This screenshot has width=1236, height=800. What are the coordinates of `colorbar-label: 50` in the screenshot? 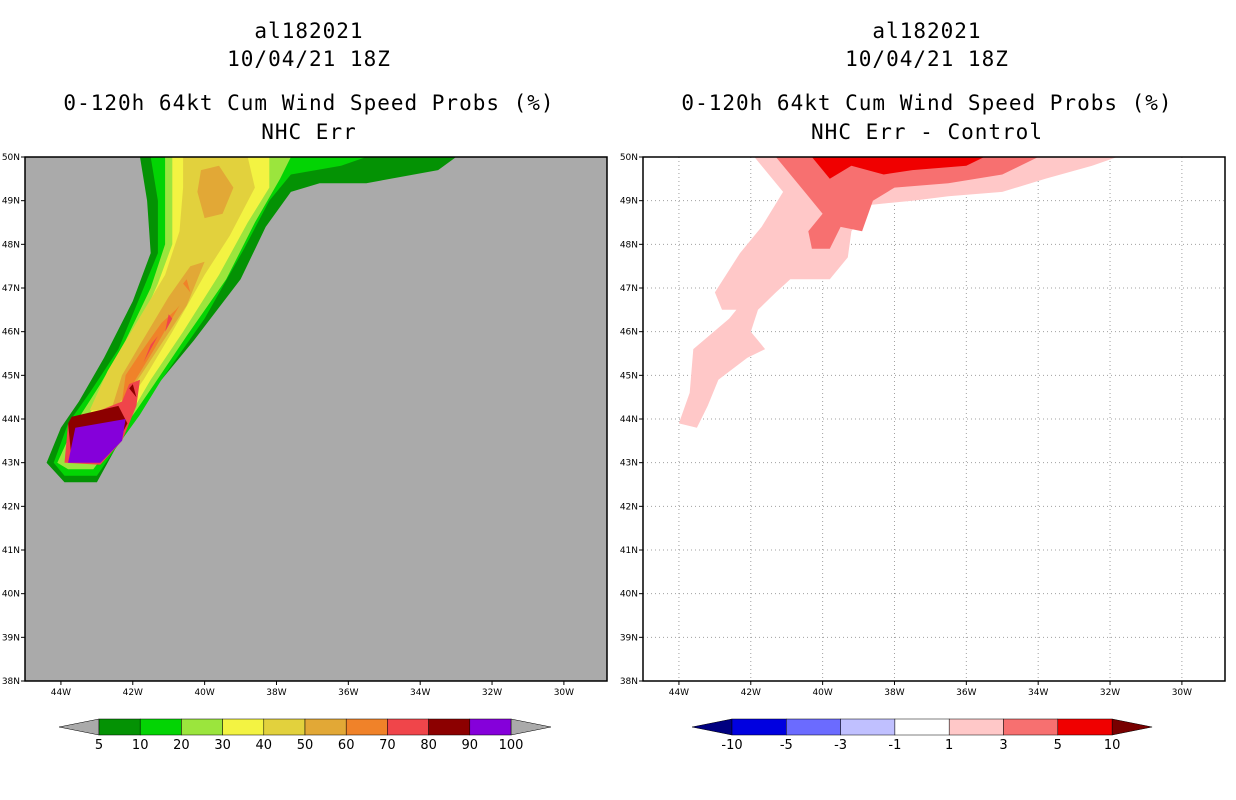 It's located at (305, 745).